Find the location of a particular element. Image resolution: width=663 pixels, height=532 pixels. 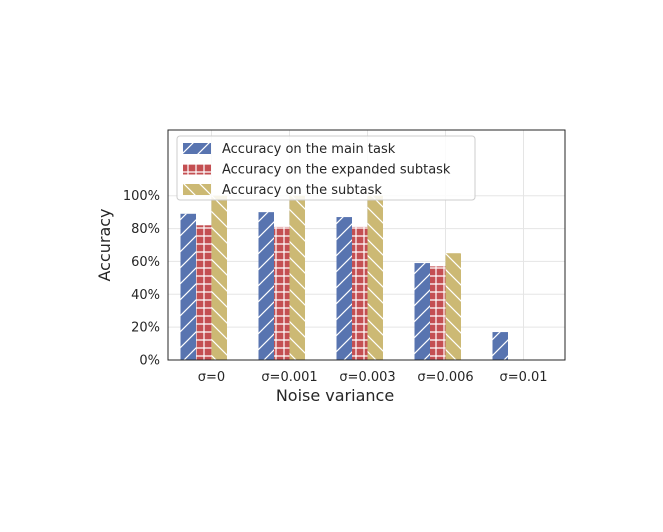

legend-item: Accuracy on the main task is located at coordinates (289, 149).